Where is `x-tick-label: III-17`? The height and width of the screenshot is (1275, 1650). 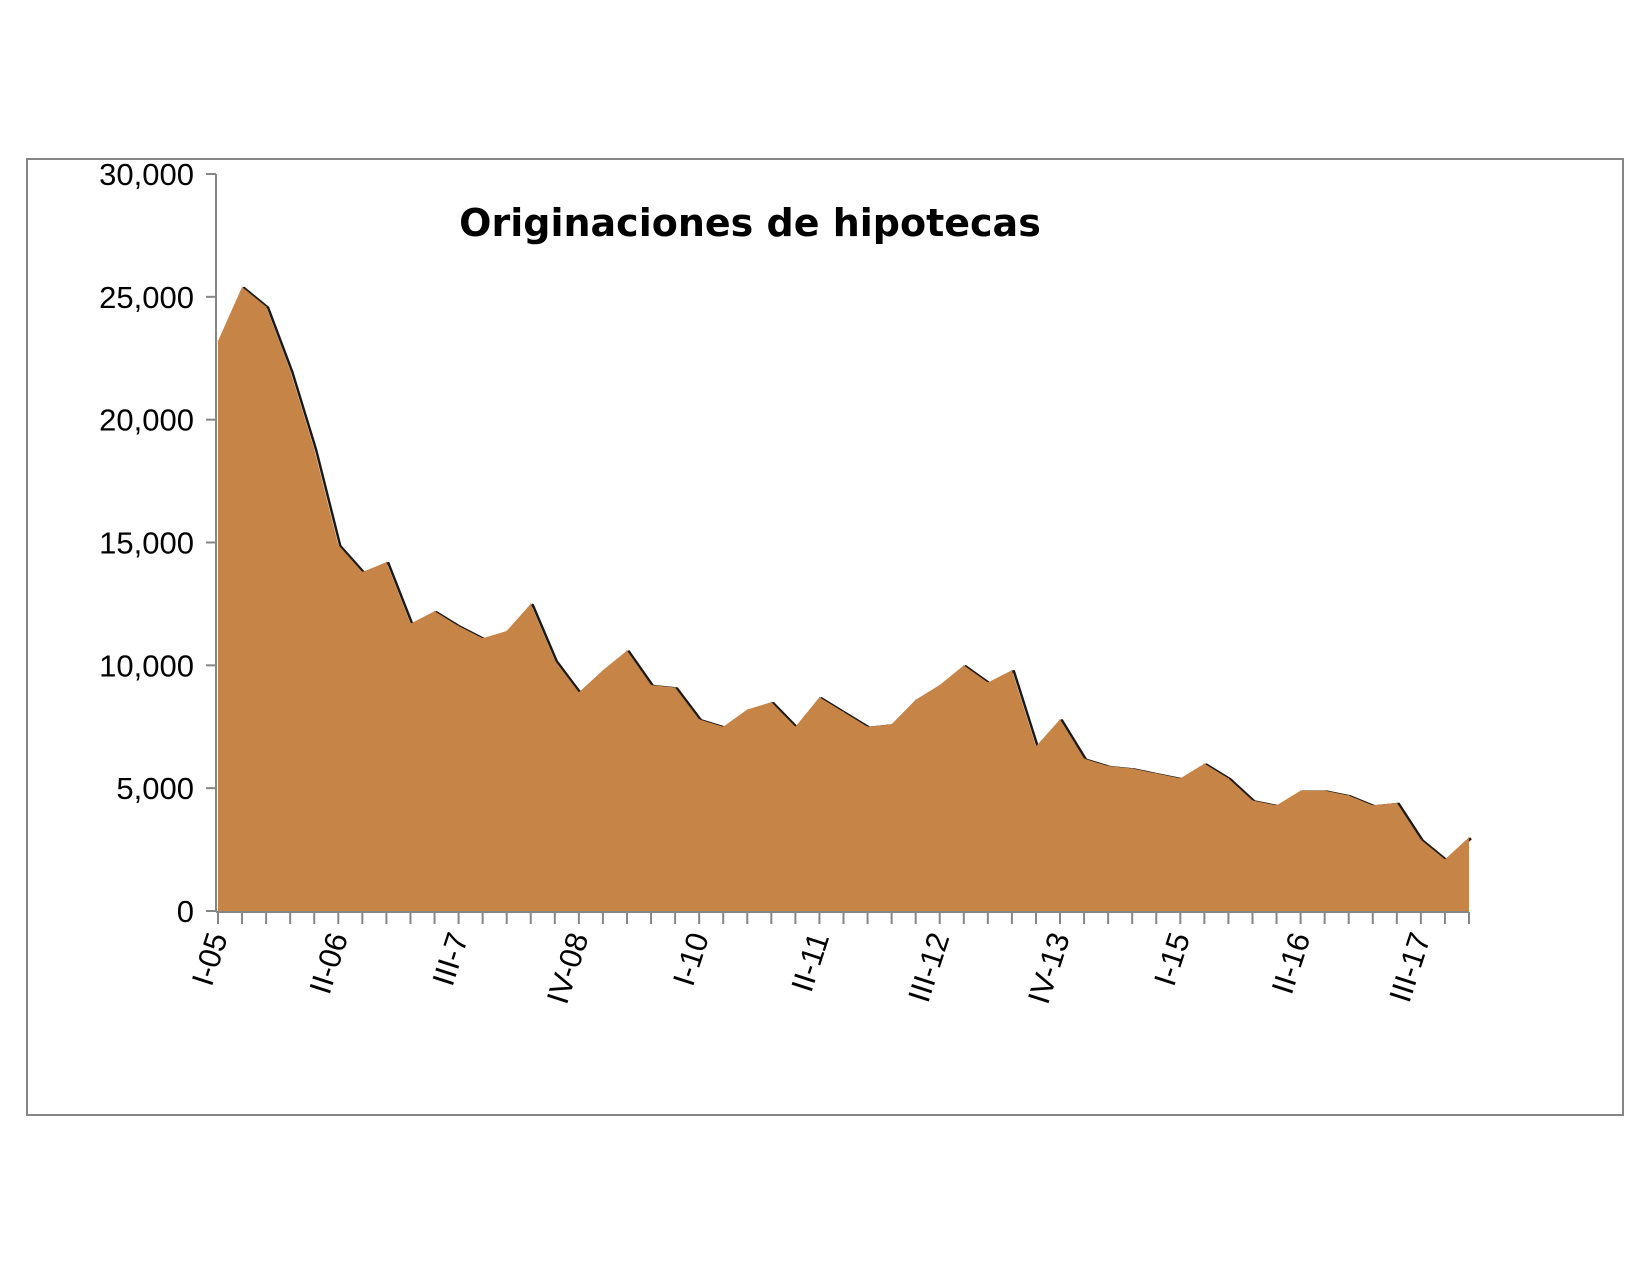
x-tick-label: III-17 is located at coordinates (1409, 967).